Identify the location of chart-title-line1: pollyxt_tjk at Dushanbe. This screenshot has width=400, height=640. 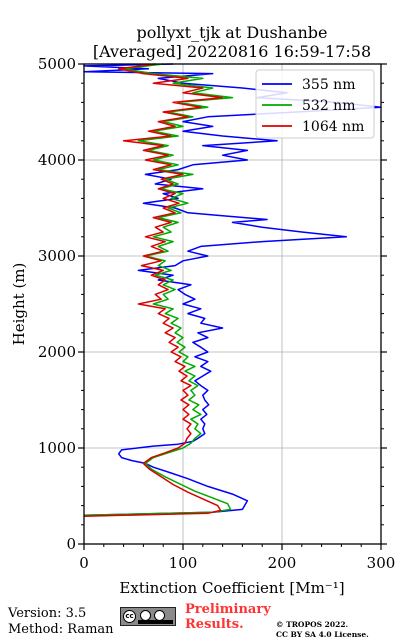
(231, 32).